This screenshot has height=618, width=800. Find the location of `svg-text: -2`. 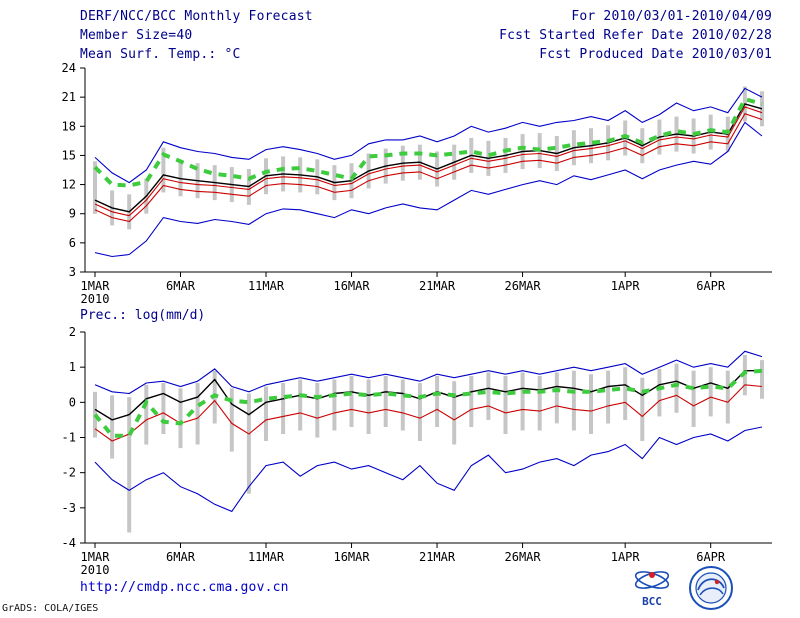

svg-text: -2 is located at coordinates (69, 473).